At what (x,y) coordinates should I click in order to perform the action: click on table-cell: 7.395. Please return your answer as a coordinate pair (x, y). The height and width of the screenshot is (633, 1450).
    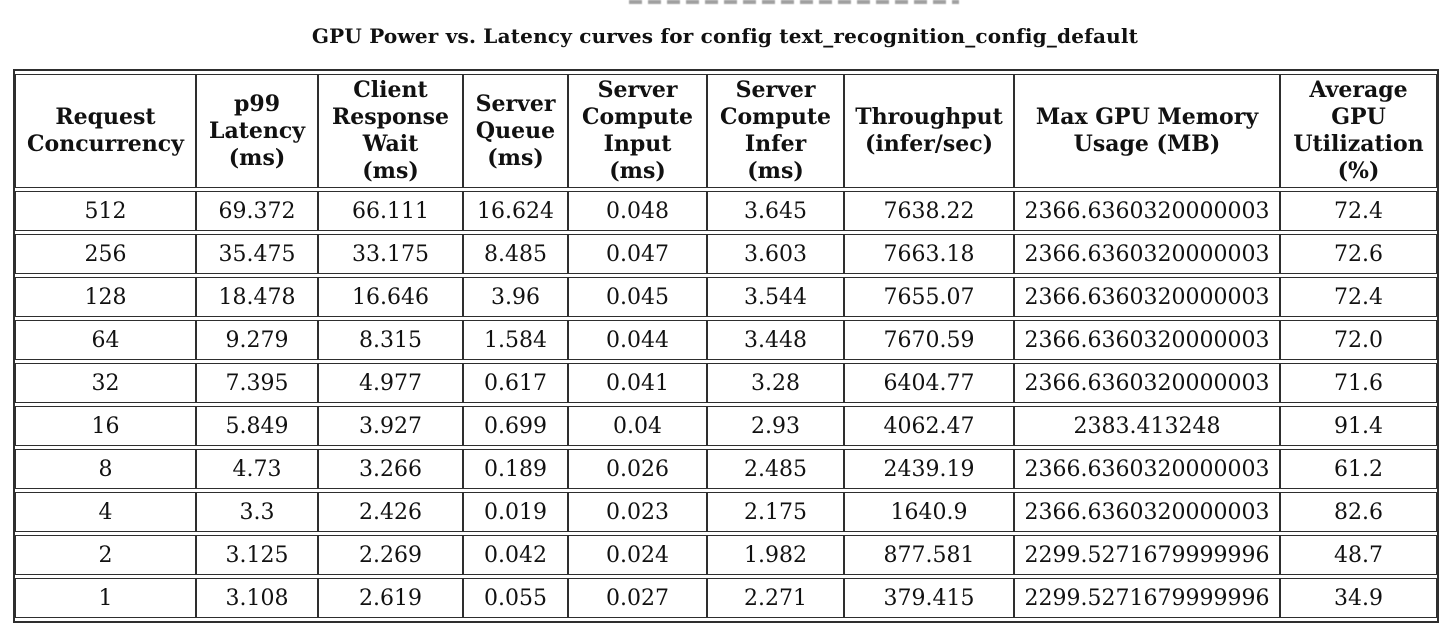
    Looking at the image, I should click on (257, 383).